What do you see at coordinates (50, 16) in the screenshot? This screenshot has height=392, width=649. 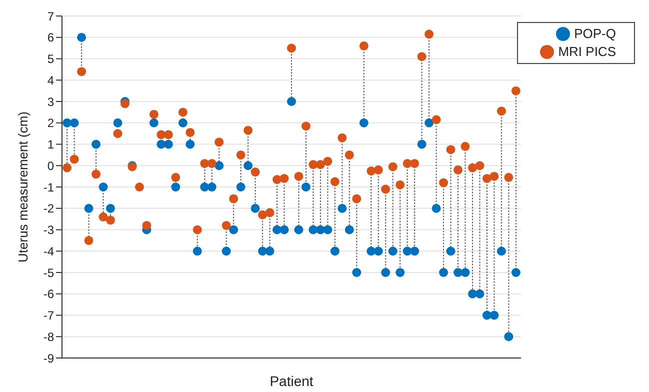 I see `y-tick-label: 7` at bounding box center [50, 16].